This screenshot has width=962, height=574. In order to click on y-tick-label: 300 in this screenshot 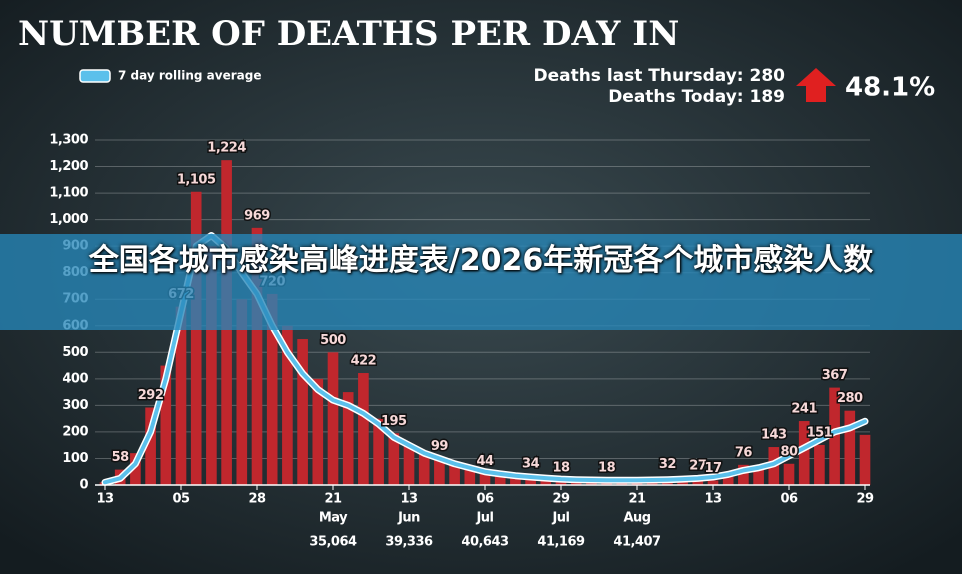, I will do `click(75, 405)`.